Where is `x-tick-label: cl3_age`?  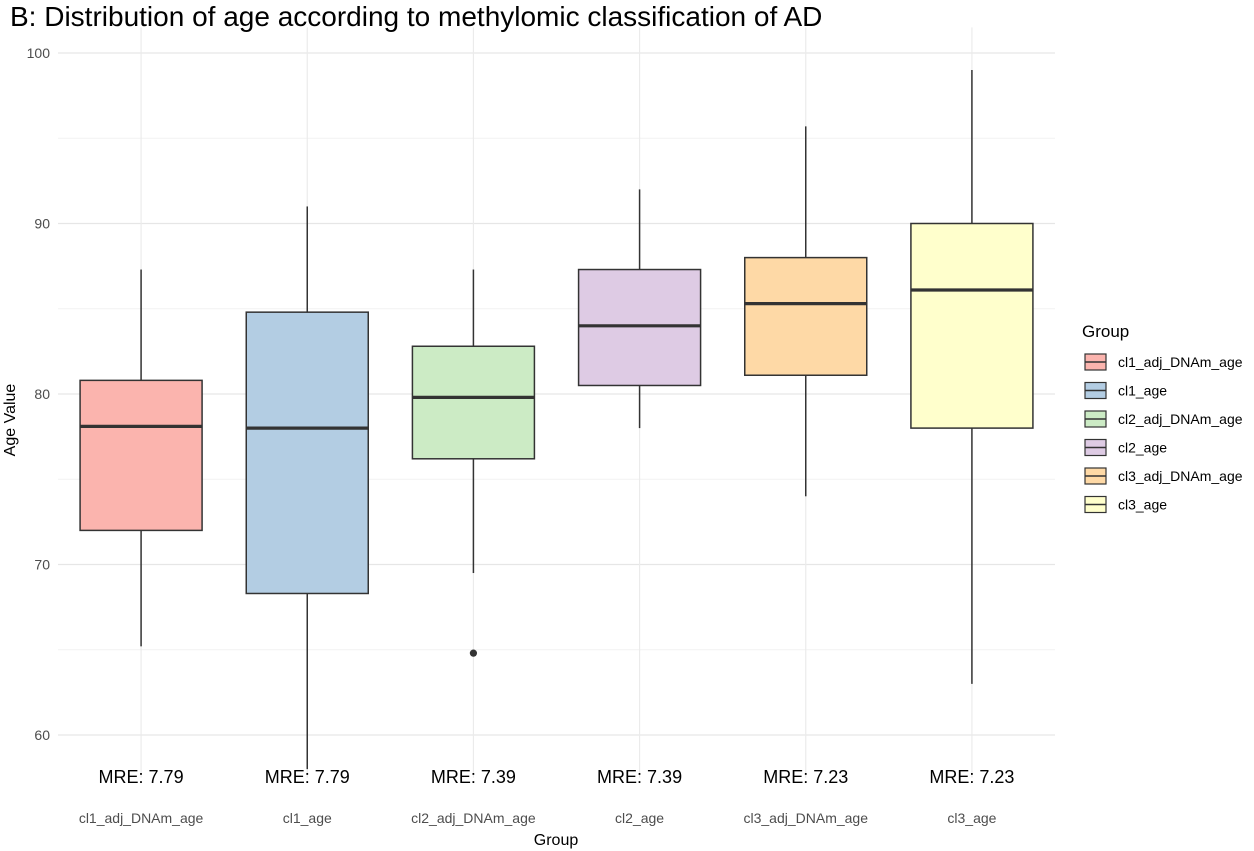
x-tick-label: cl3_age is located at coordinates (971, 818).